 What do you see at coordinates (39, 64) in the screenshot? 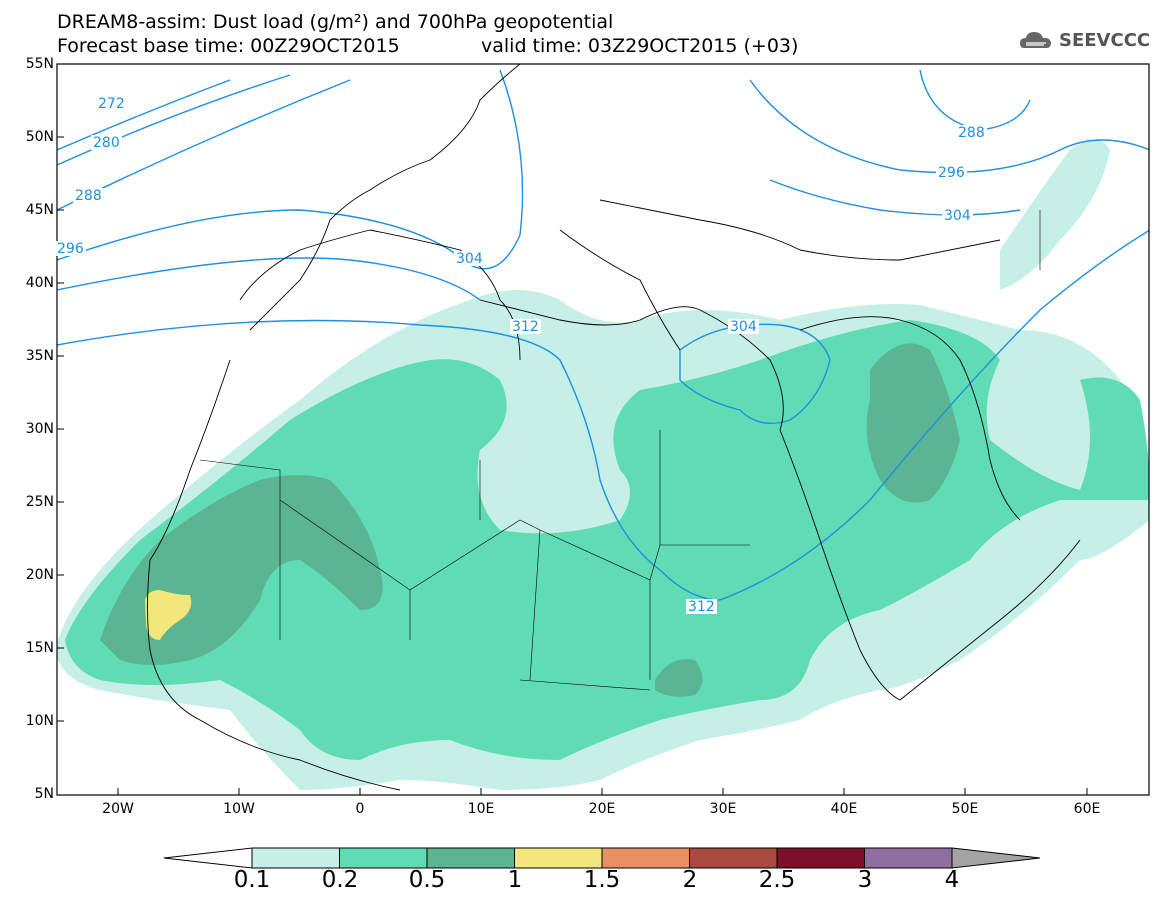
I see `lat-label: 55N` at bounding box center [39, 64].